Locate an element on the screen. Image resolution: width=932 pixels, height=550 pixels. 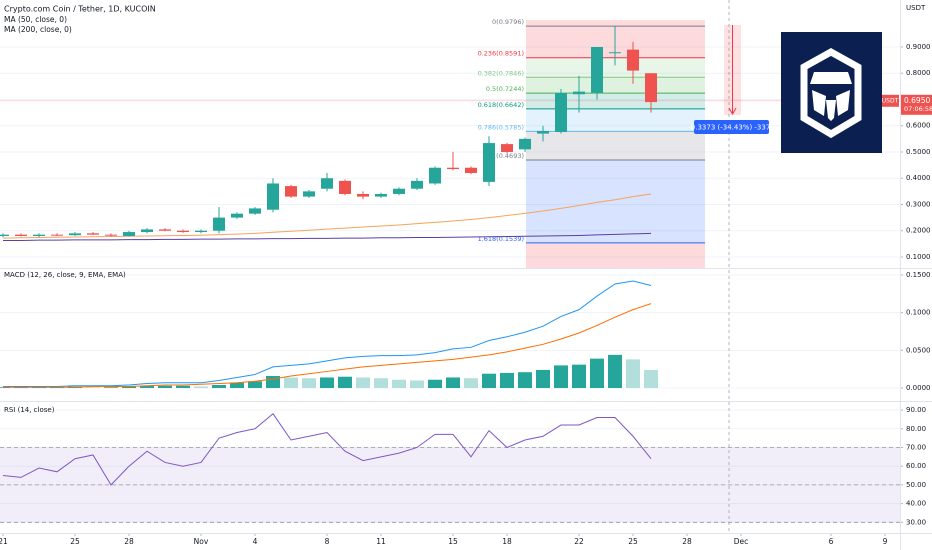
logo is located at coordinates (831, 92).